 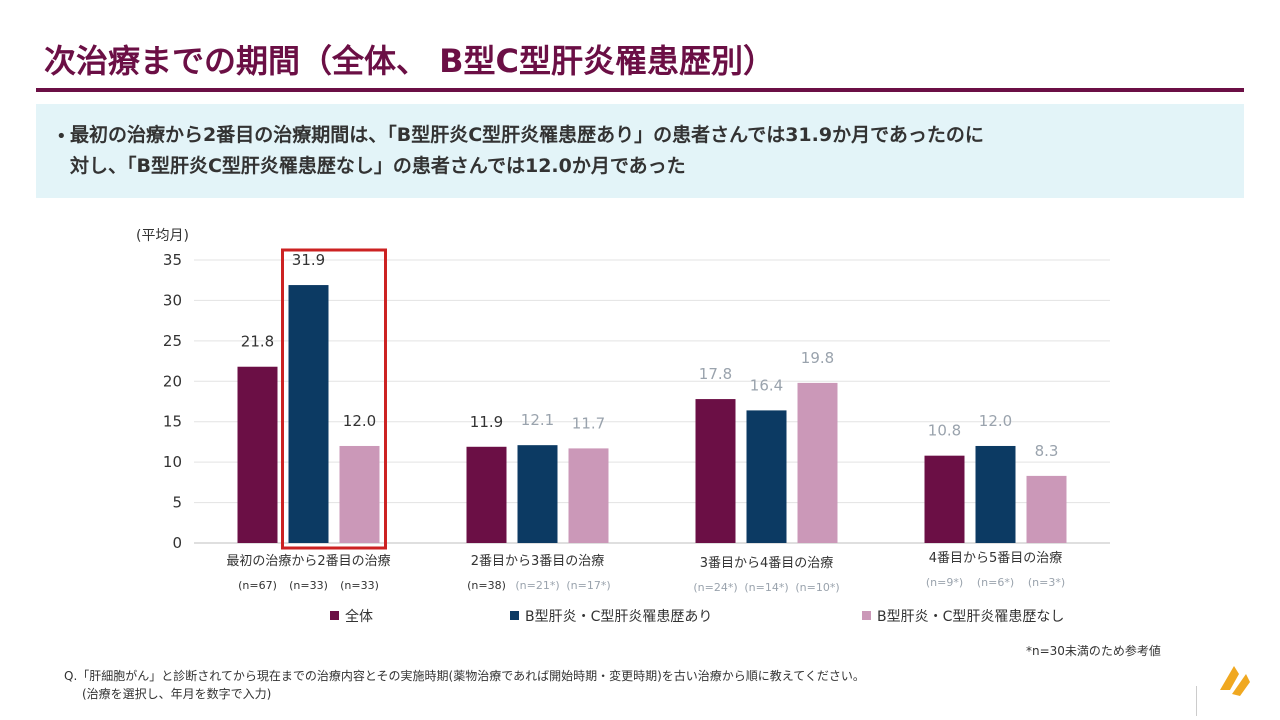 I want to click on data-label: 8.3, so click(x=1047, y=451).